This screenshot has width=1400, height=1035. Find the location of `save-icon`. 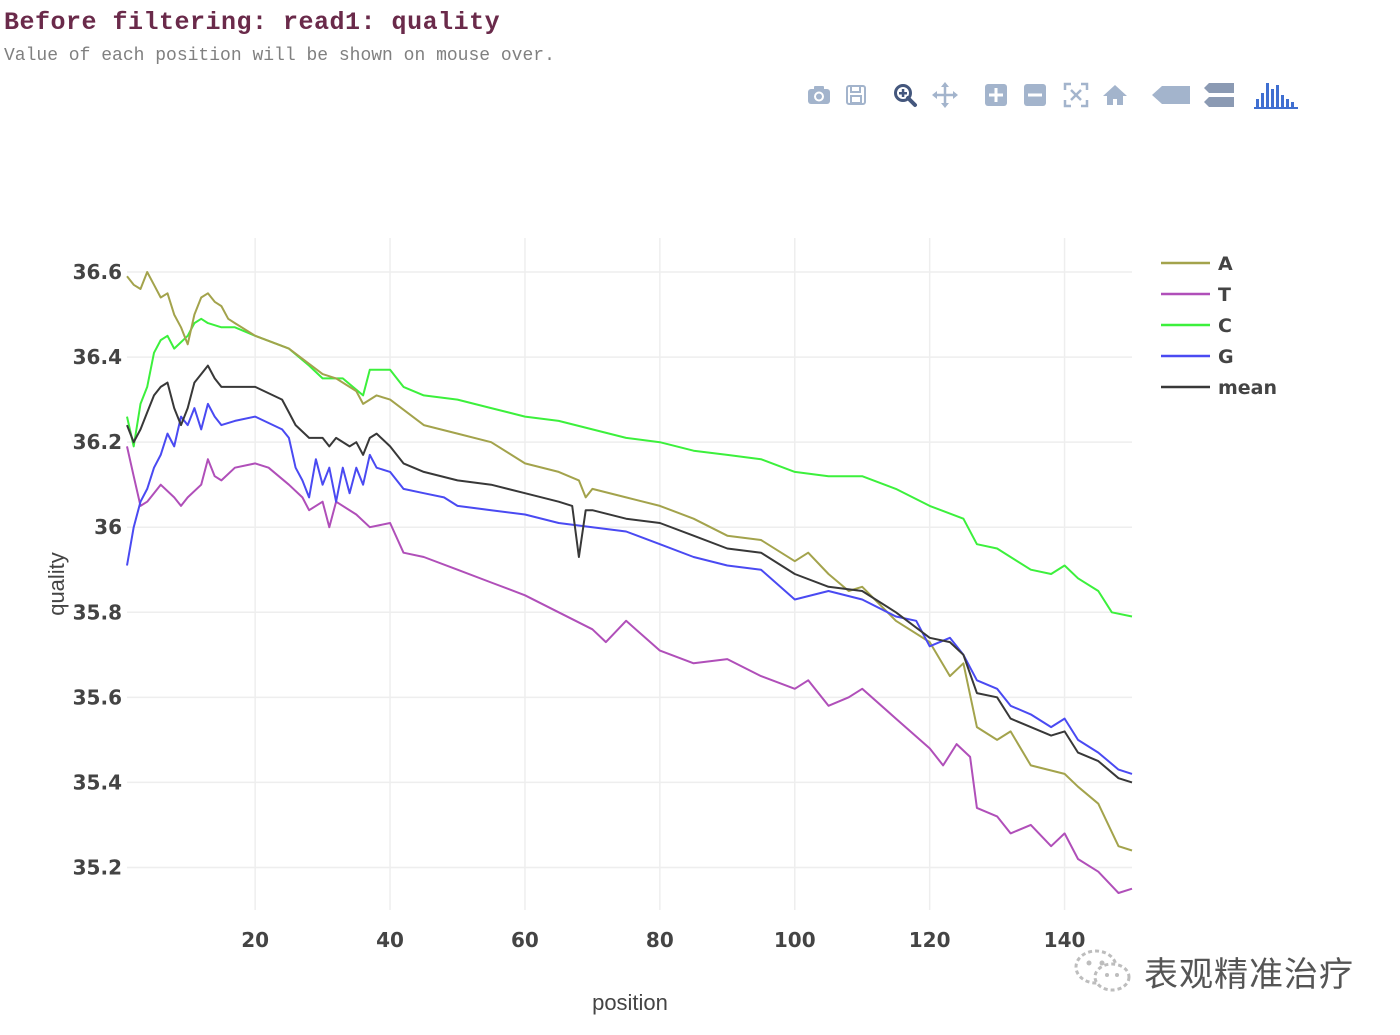

save-icon is located at coordinates (856, 95).